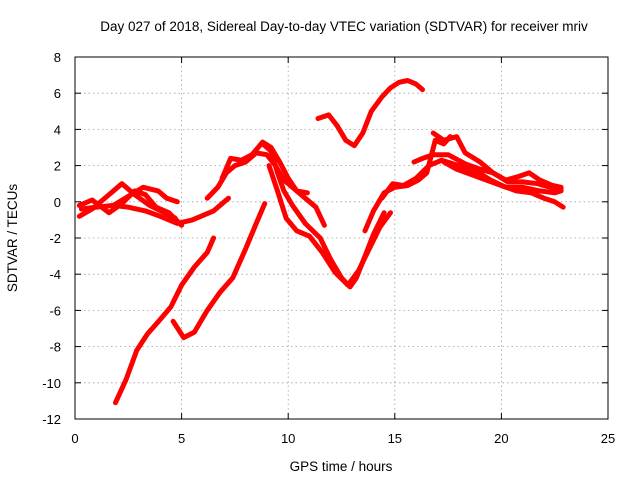  I want to click on y-tick-label: -10, so click(51, 383).